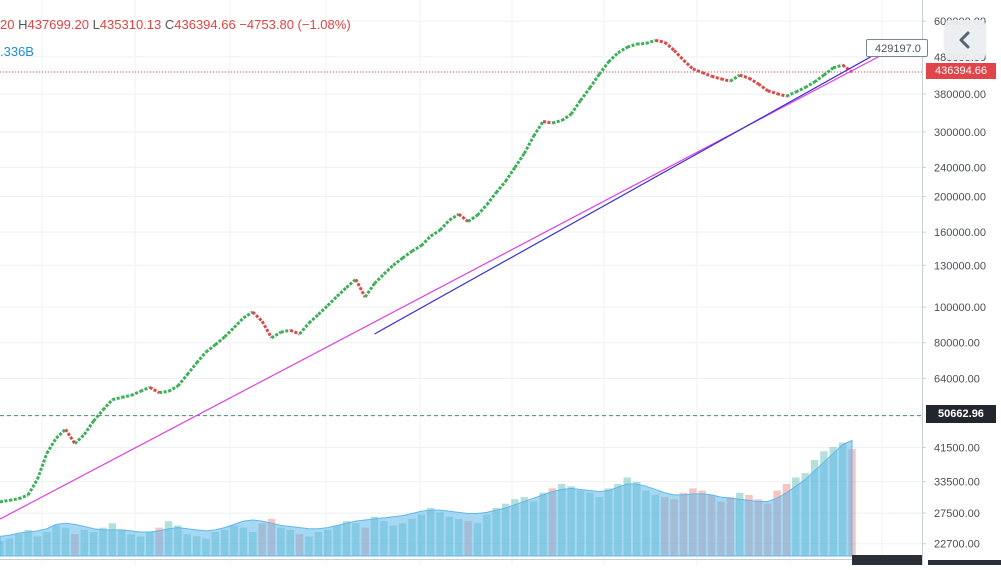 The height and width of the screenshot is (570, 1001). I want to click on axis-tick-label: 160000.00, so click(960, 233).